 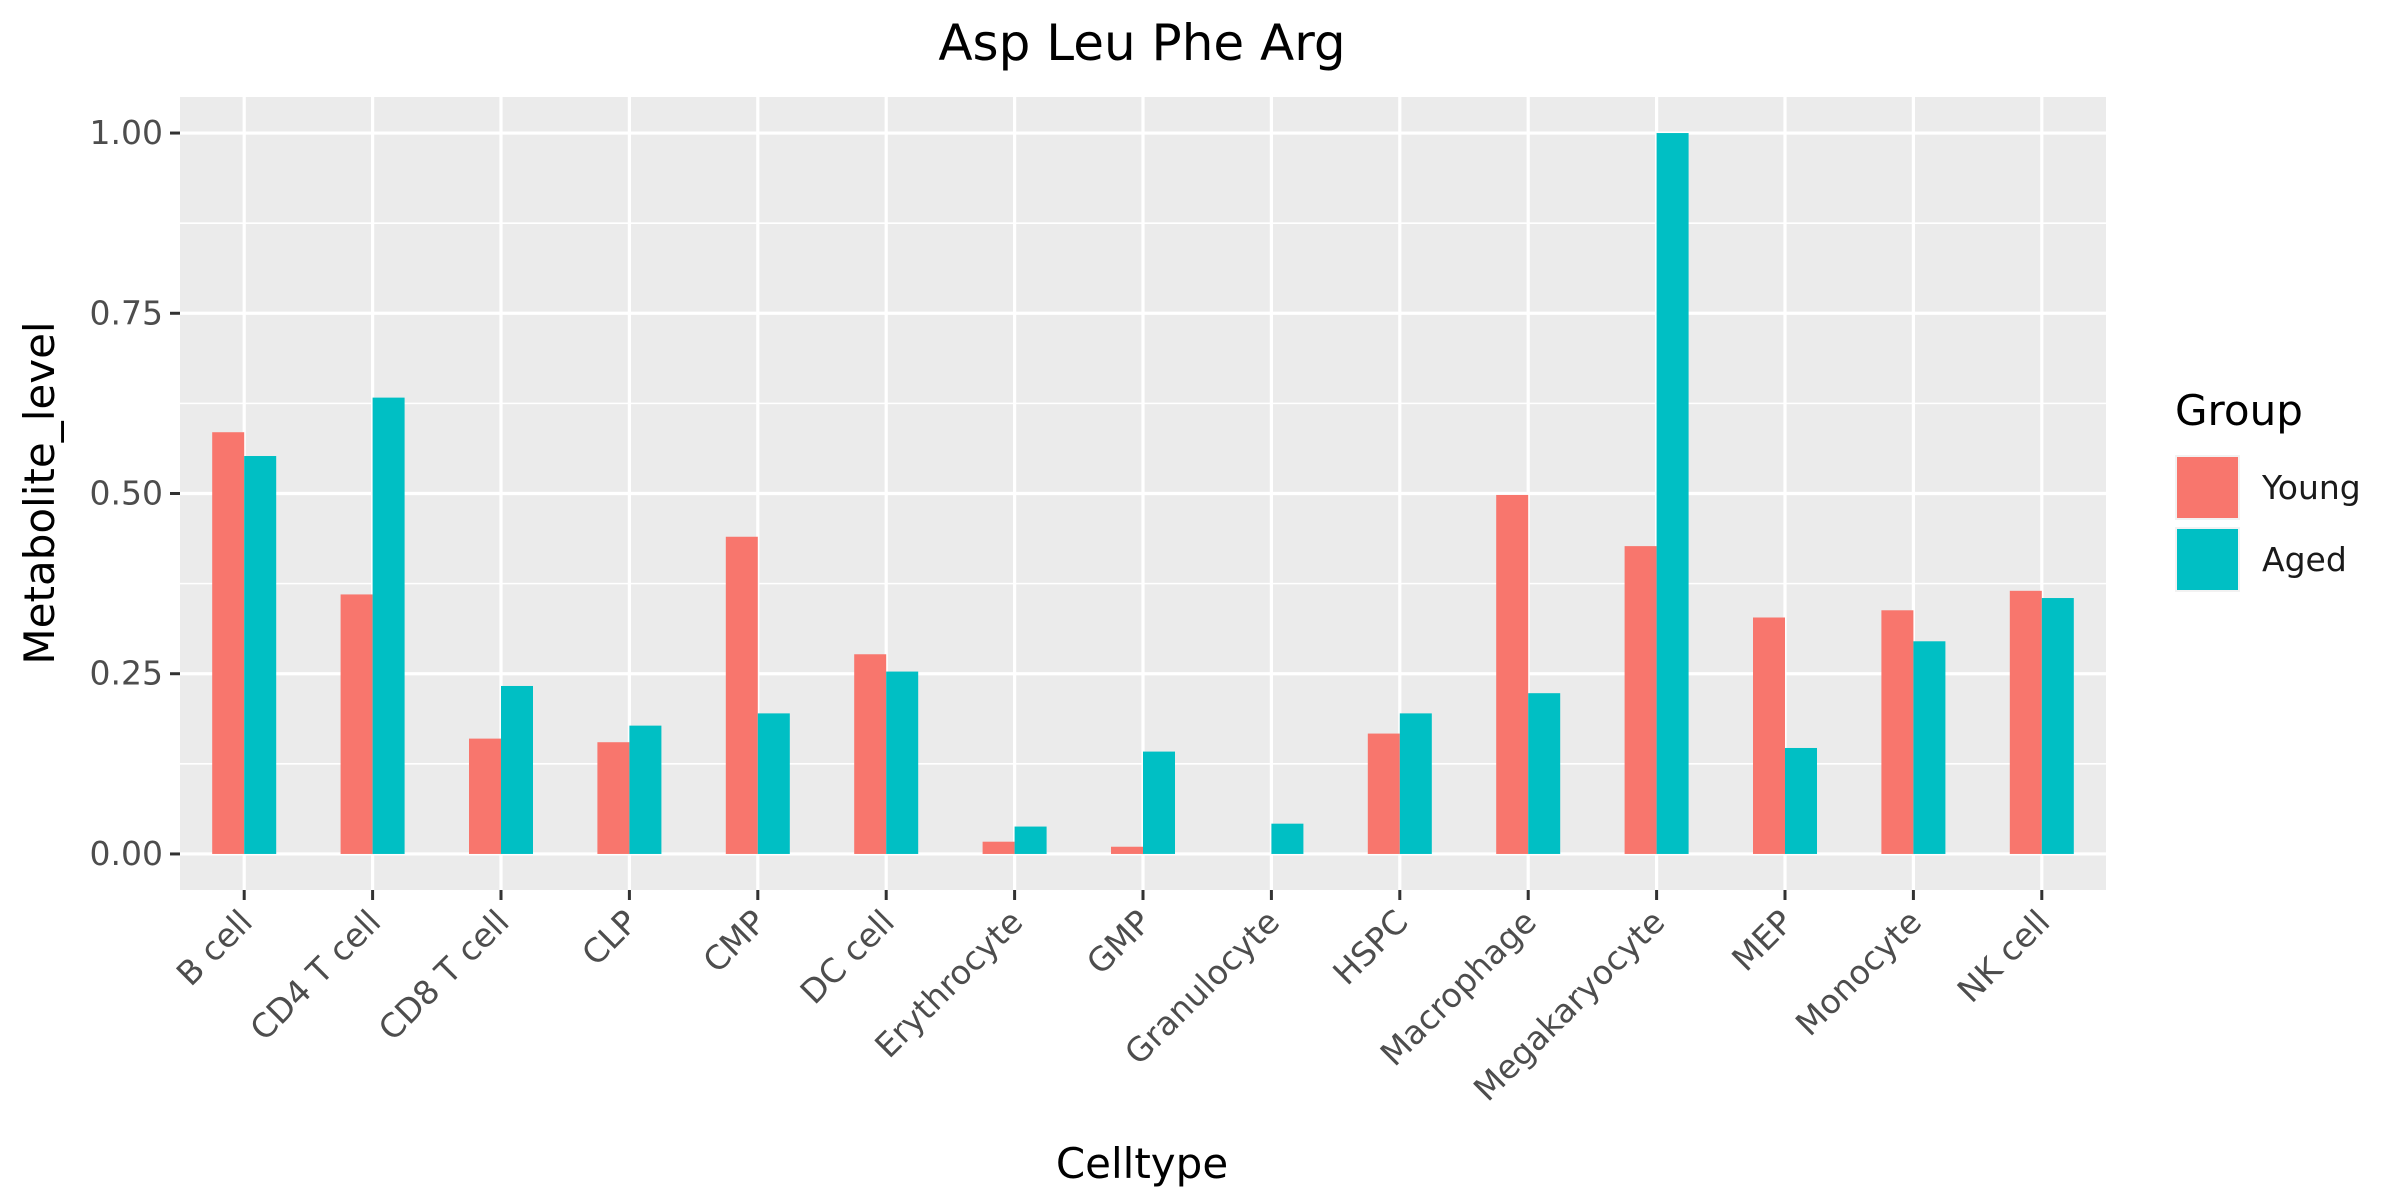 What do you see at coordinates (126, 853) in the screenshot?
I see `y-tick-label: 0.00` at bounding box center [126, 853].